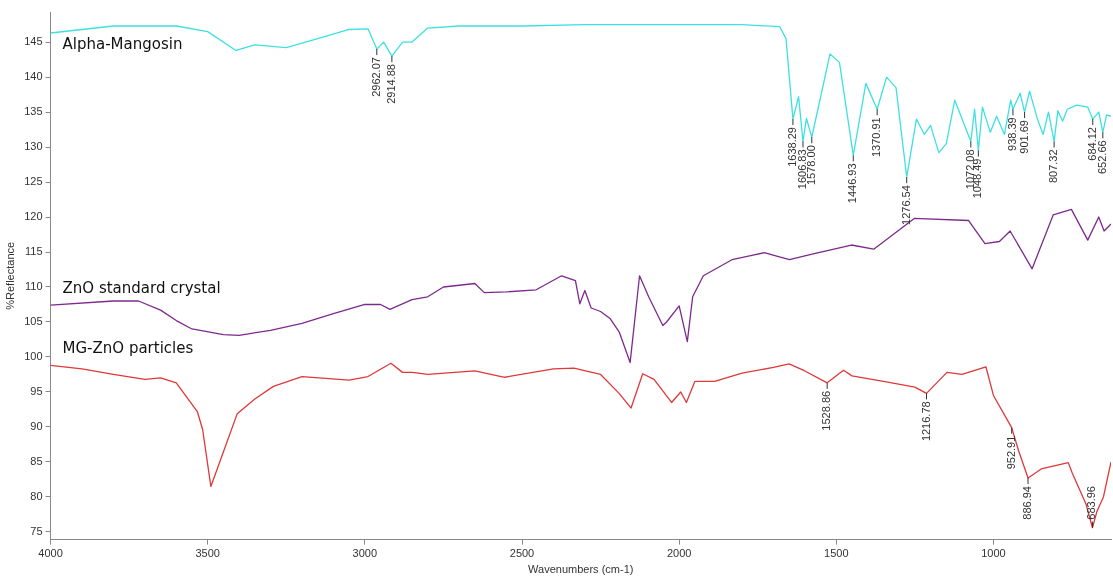 The width and height of the screenshot is (1113, 577). What do you see at coordinates (1027, 503) in the screenshot?
I see `annotation: 886.94` at bounding box center [1027, 503].